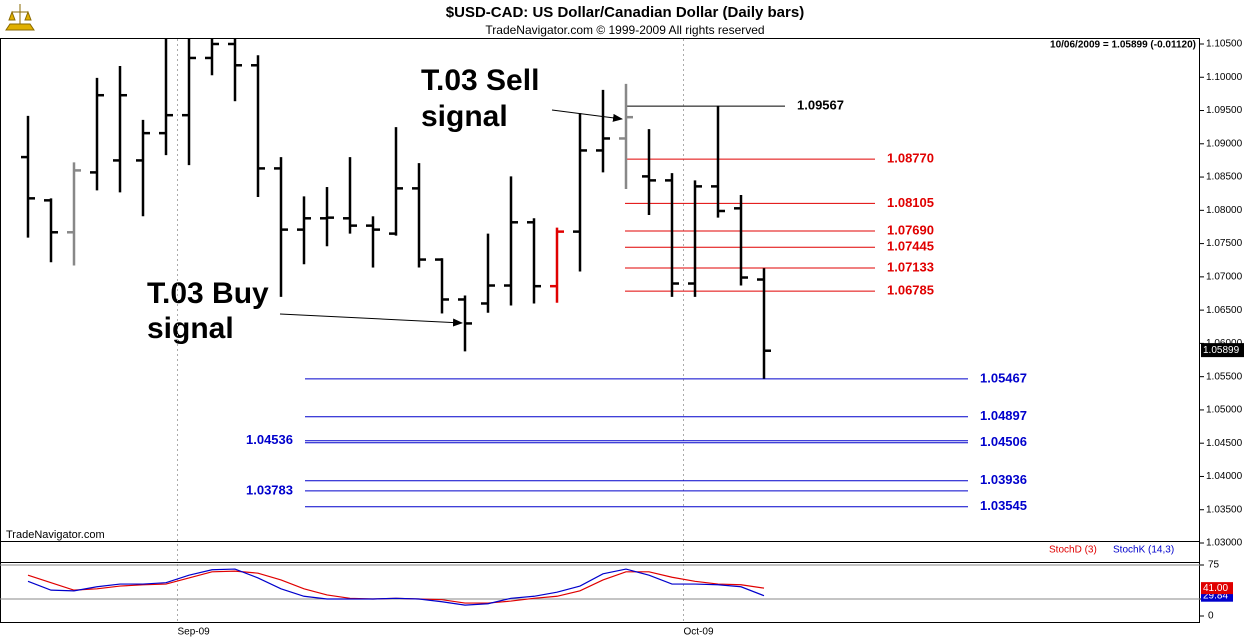 The image size is (1250, 643). I want to click on last-value-label: 41.00, so click(1215, 588).